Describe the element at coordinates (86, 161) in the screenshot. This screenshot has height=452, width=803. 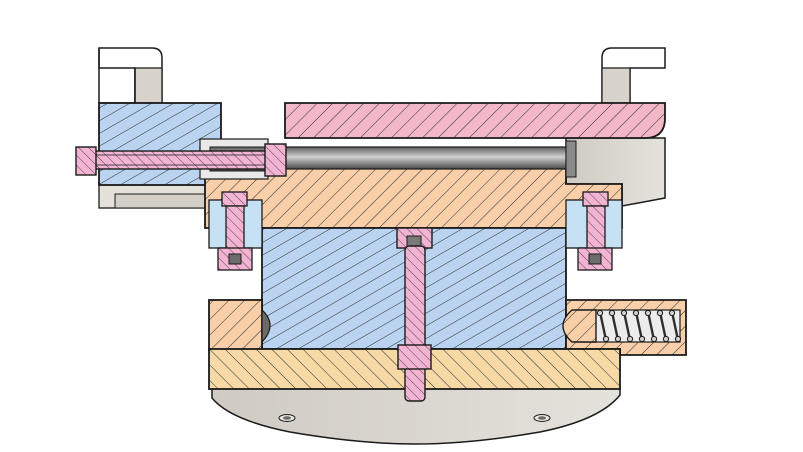
I see `lead-screw-head` at that location.